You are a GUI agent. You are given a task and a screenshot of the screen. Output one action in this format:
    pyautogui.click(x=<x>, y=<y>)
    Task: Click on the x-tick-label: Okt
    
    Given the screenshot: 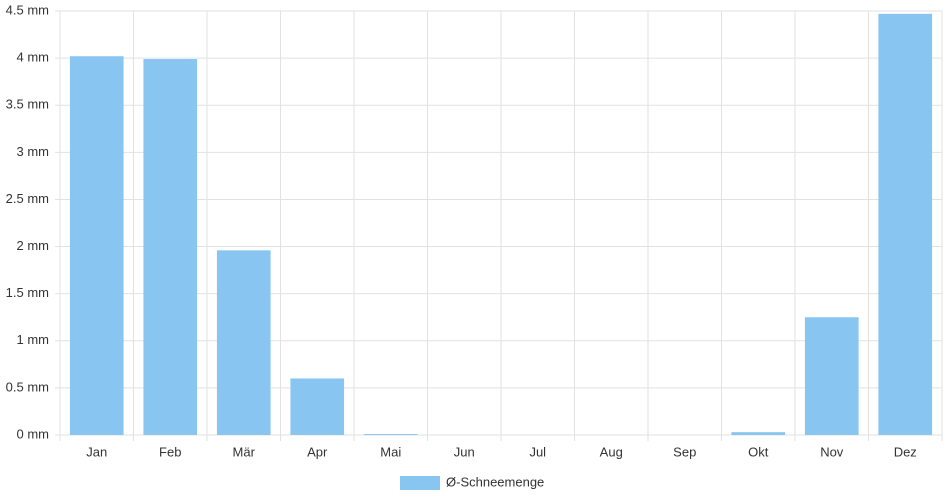 What is the action you would take?
    pyautogui.click(x=758, y=451)
    